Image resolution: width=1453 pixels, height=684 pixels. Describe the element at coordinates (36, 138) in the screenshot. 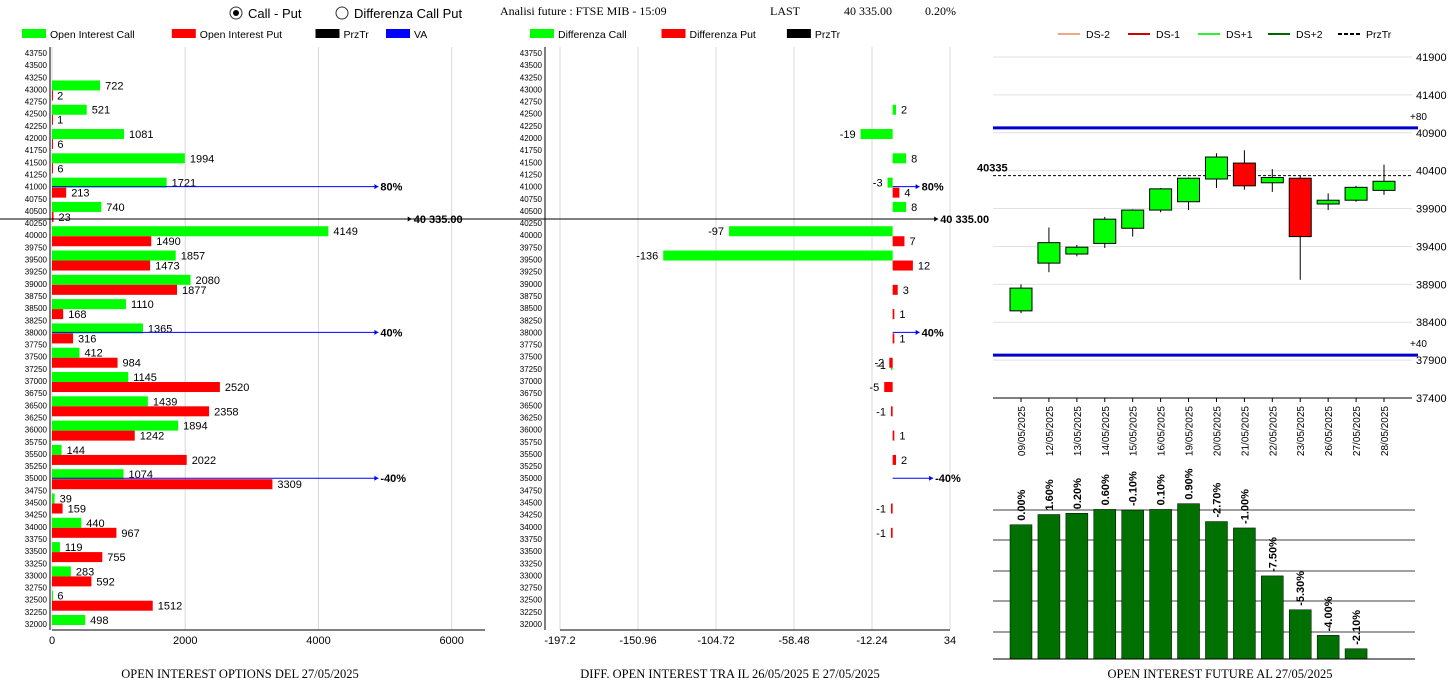

I see `chart1-strike-label: 42000` at that location.